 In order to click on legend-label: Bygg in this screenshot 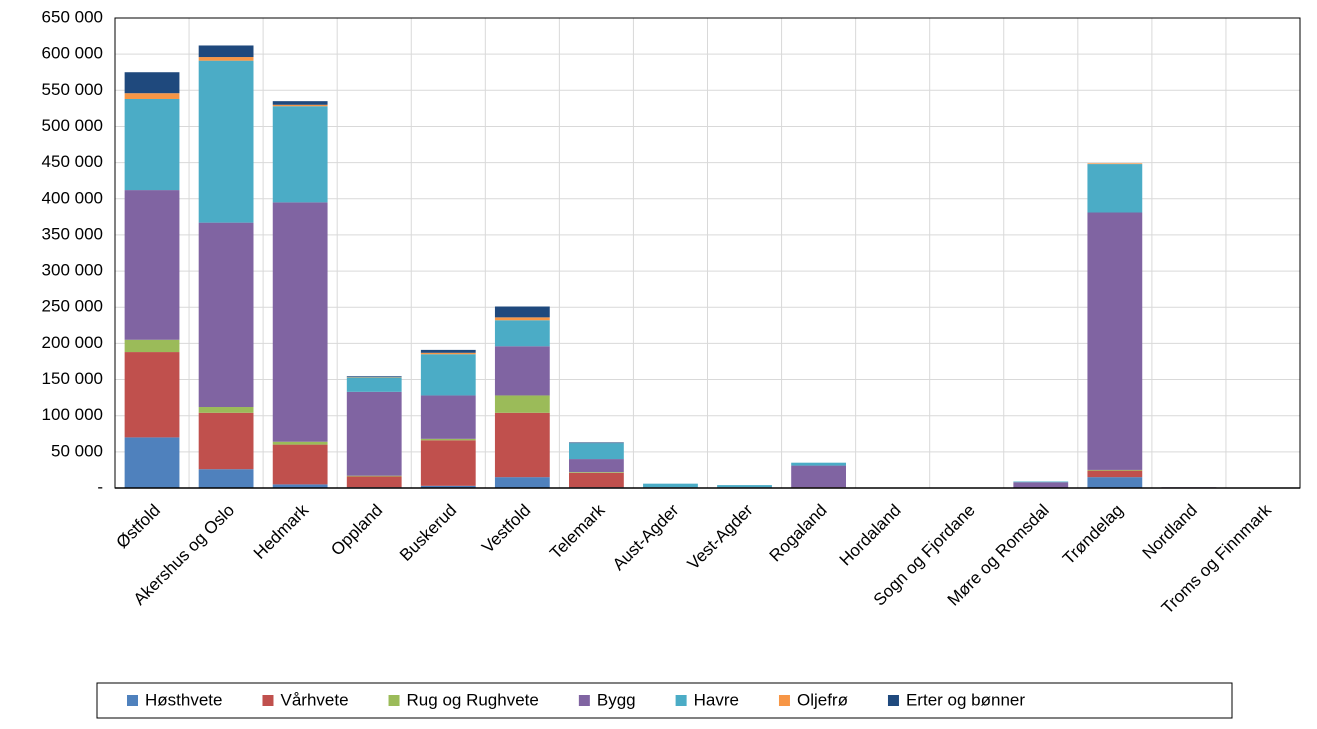, I will do `click(616, 699)`.